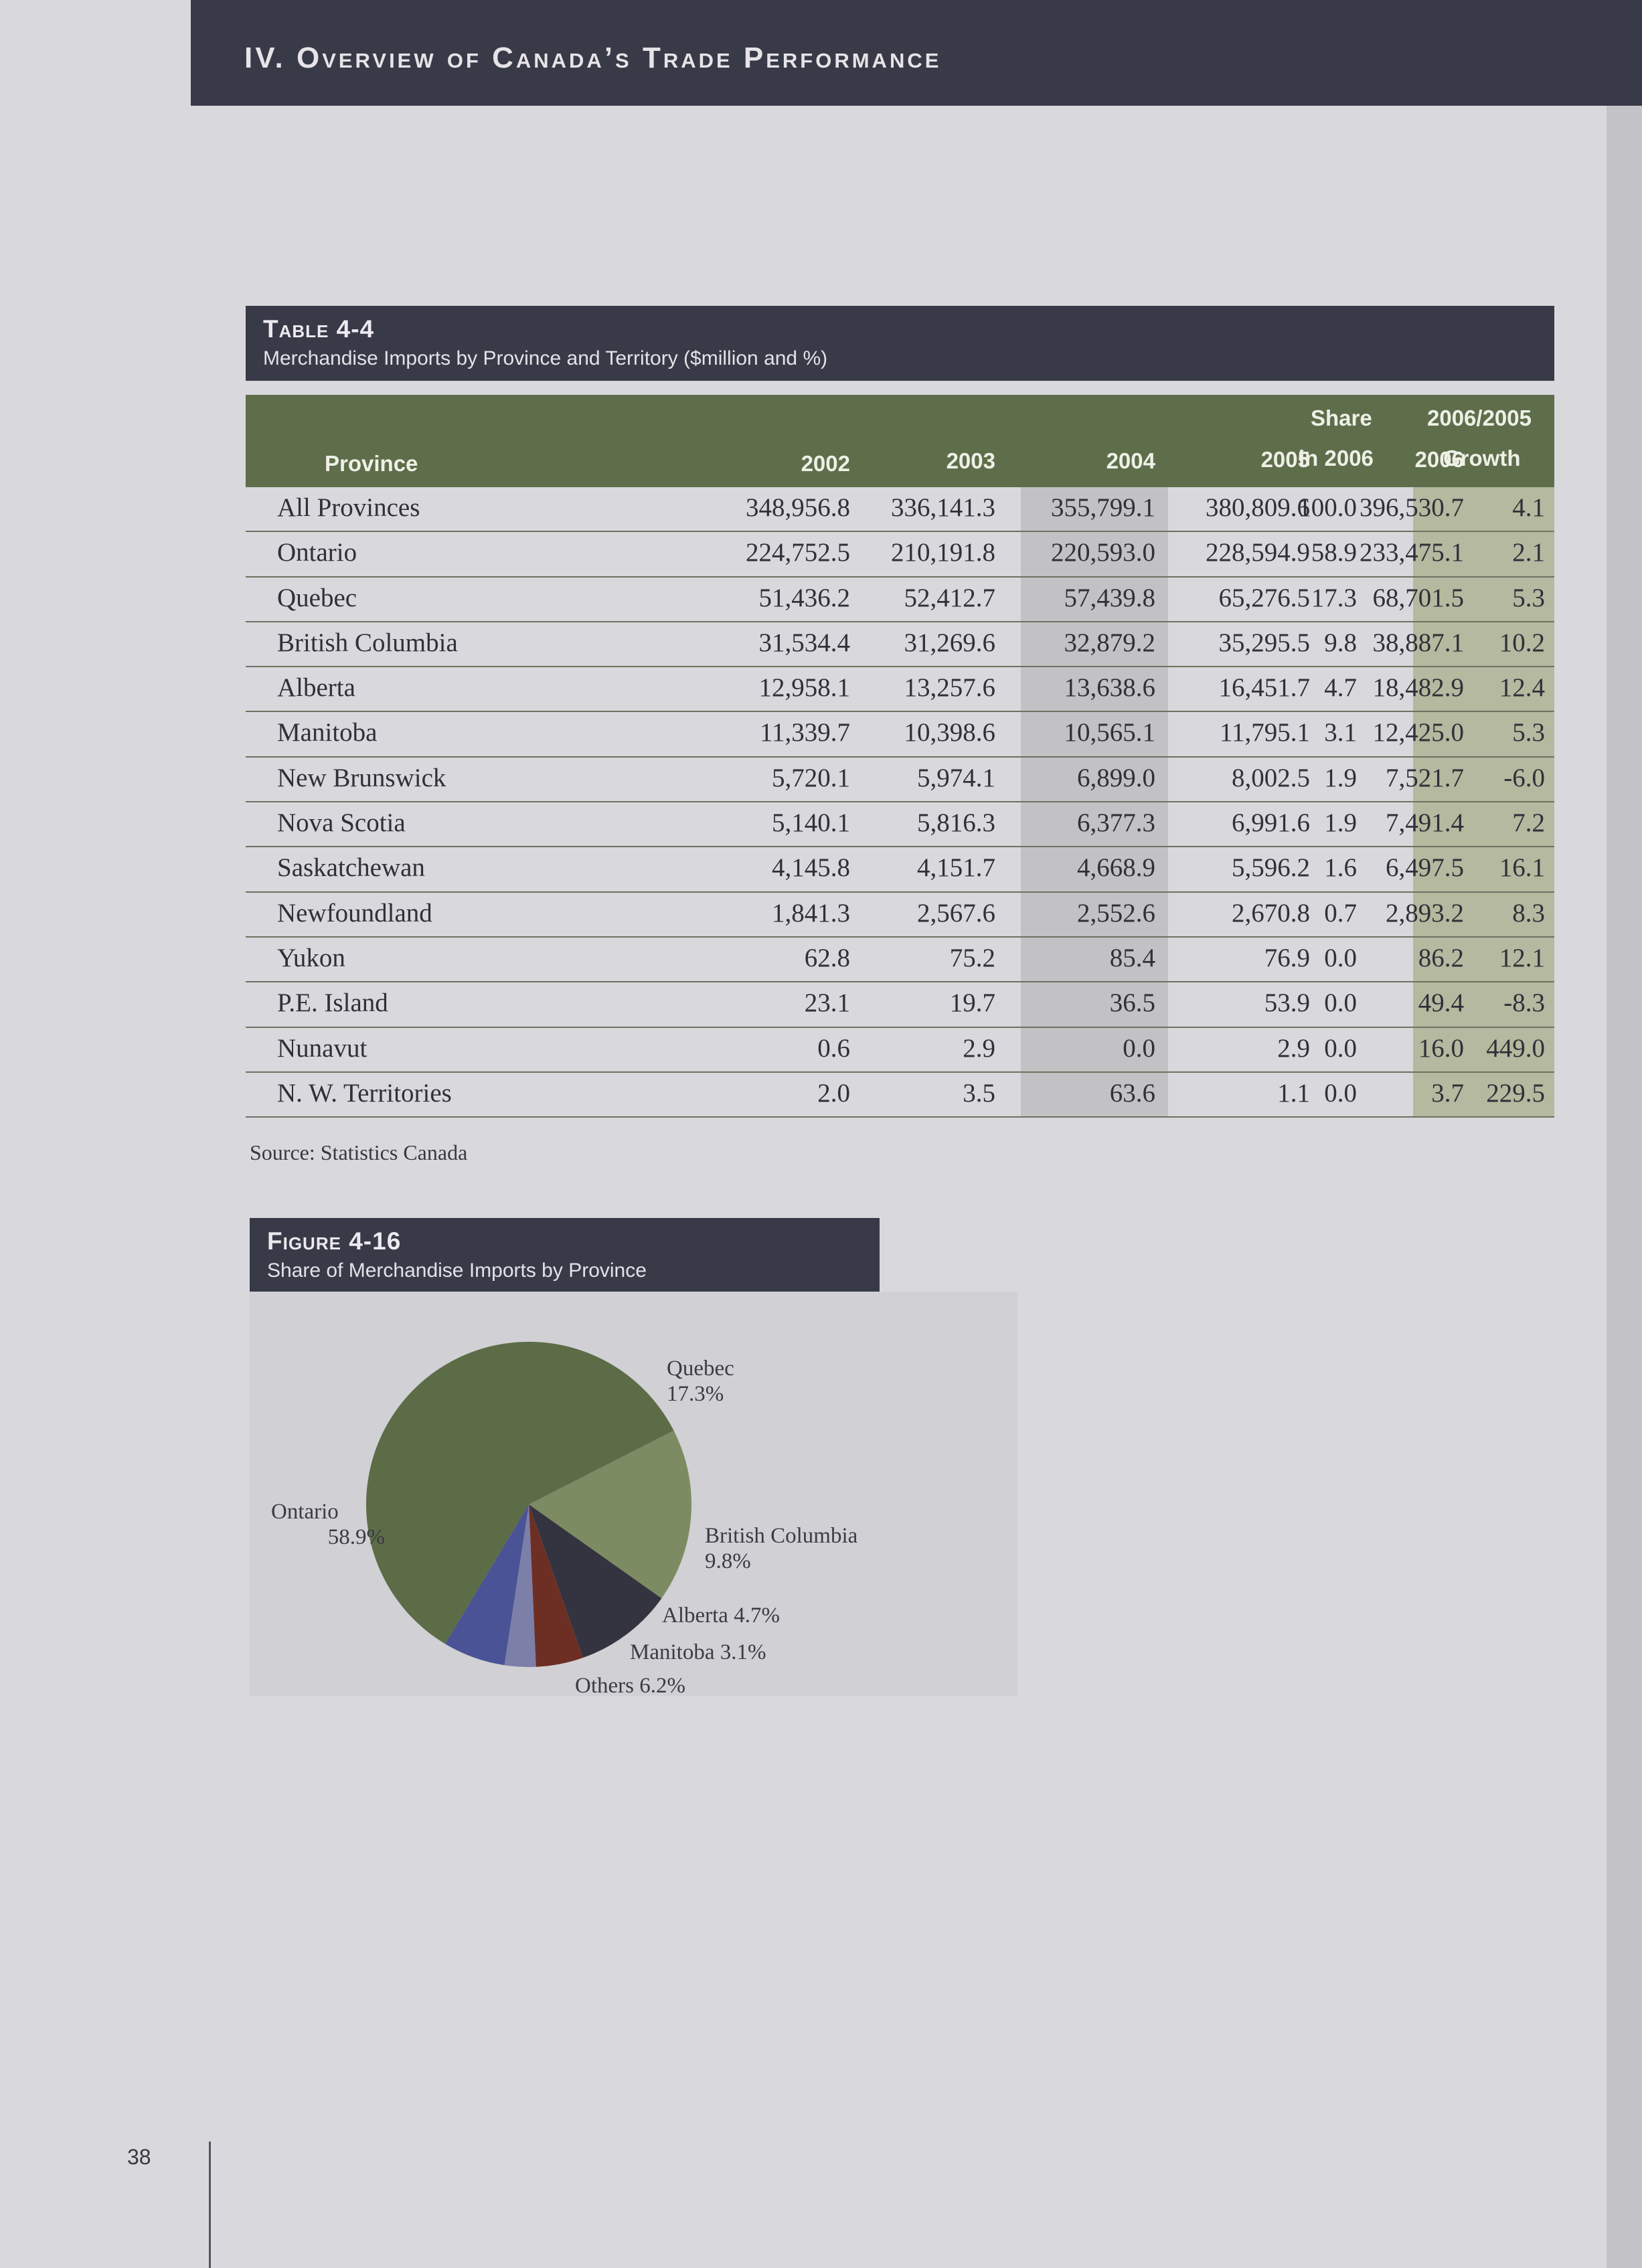  Describe the element at coordinates (1480, 418) in the screenshot. I see `header-growth-line1: 2006/2005` at that location.